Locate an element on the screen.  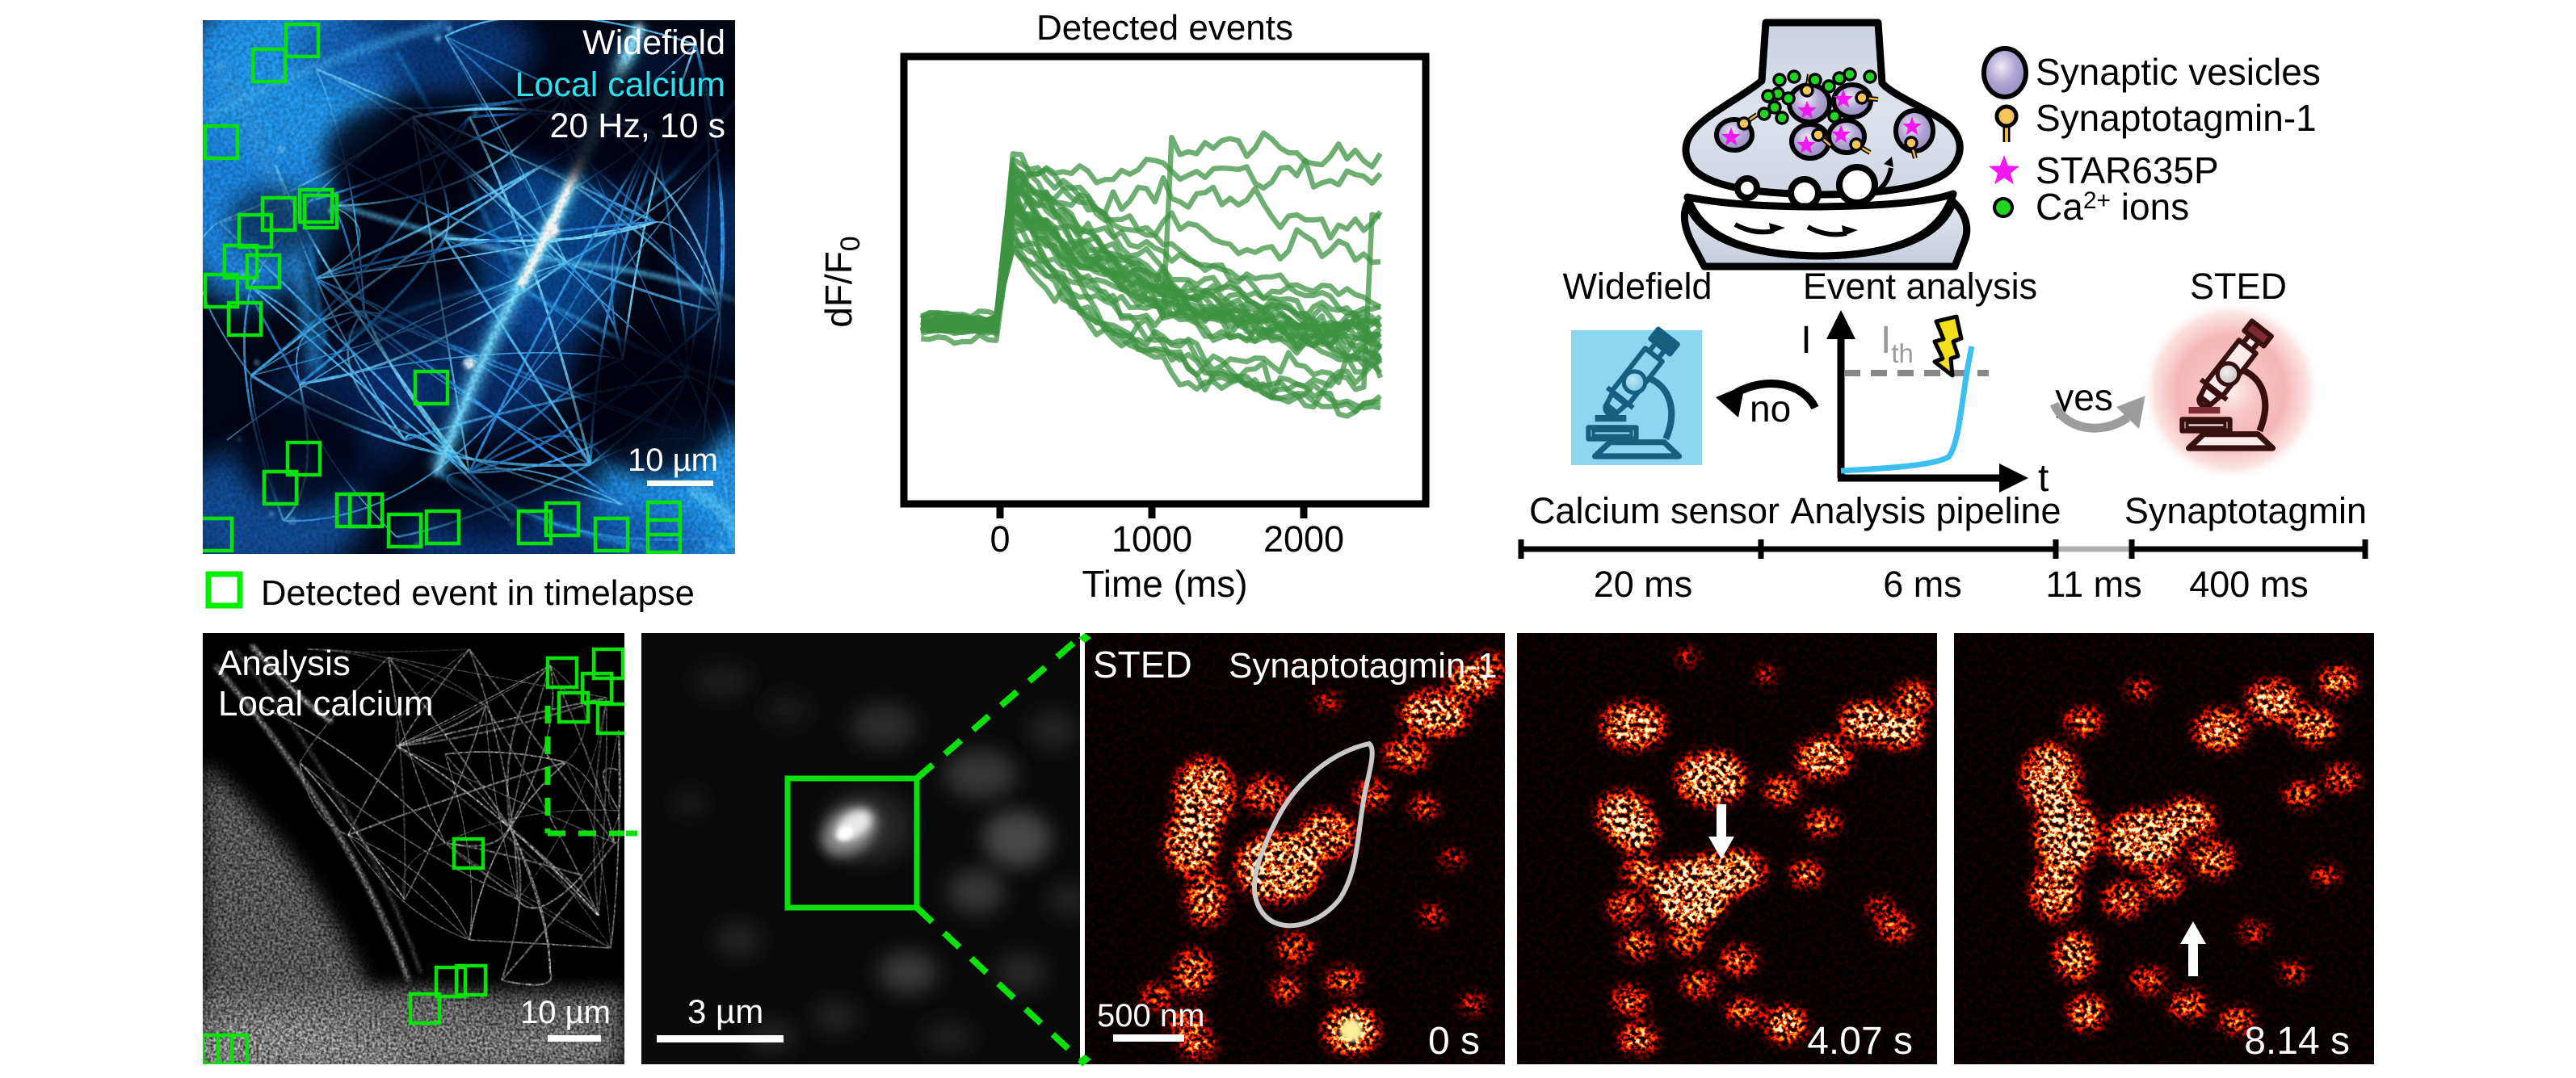
svg-text: Detected events is located at coordinates (1164, 28).